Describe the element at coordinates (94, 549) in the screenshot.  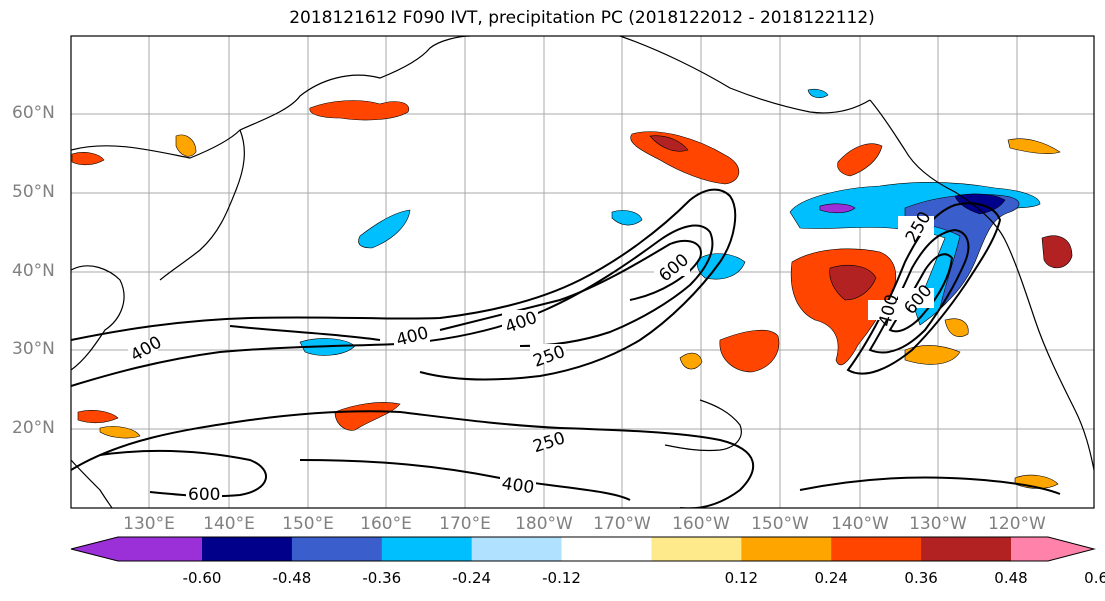
I see `colorbar-extend-min-tip` at that location.